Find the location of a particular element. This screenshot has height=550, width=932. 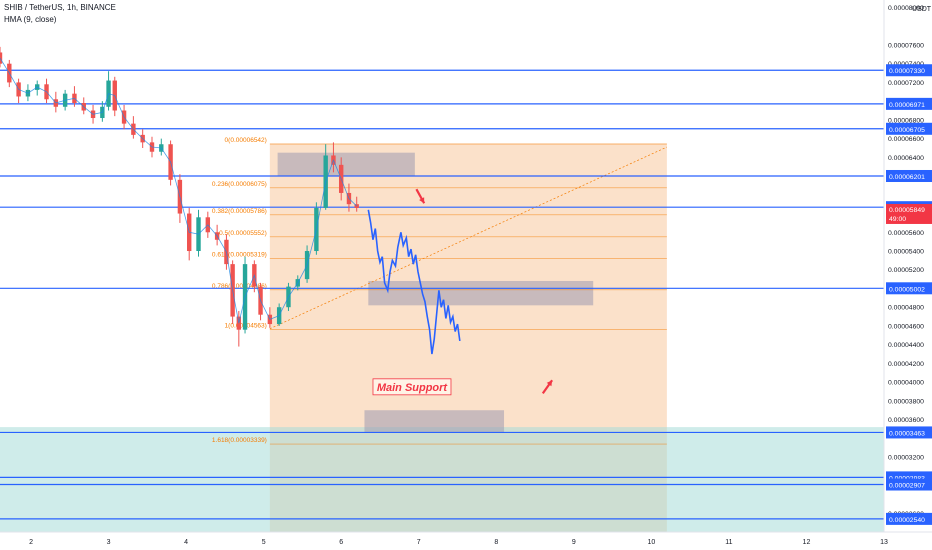

time-tick-label: 9 is located at coordinates (574, 542).